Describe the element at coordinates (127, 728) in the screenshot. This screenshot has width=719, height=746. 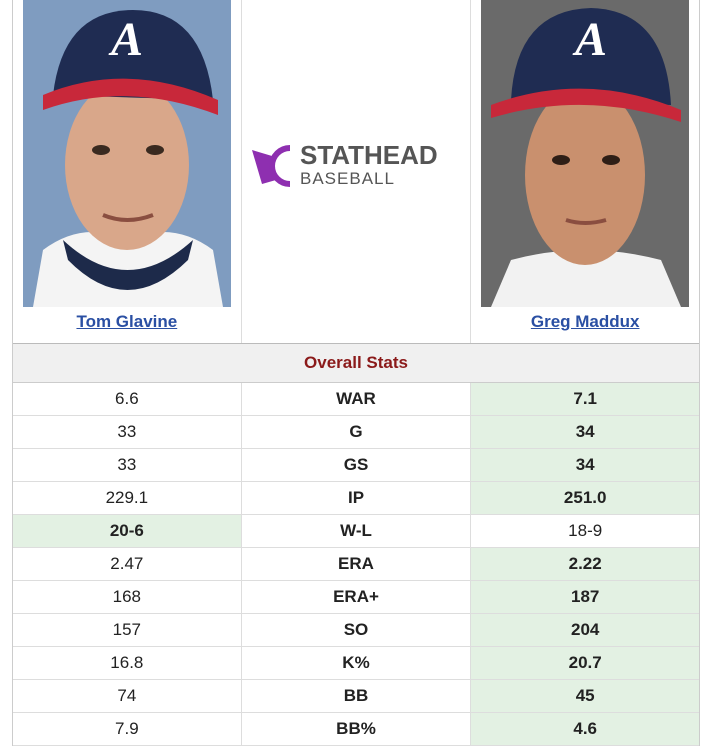
I see `left-value: 7.9` at that location.